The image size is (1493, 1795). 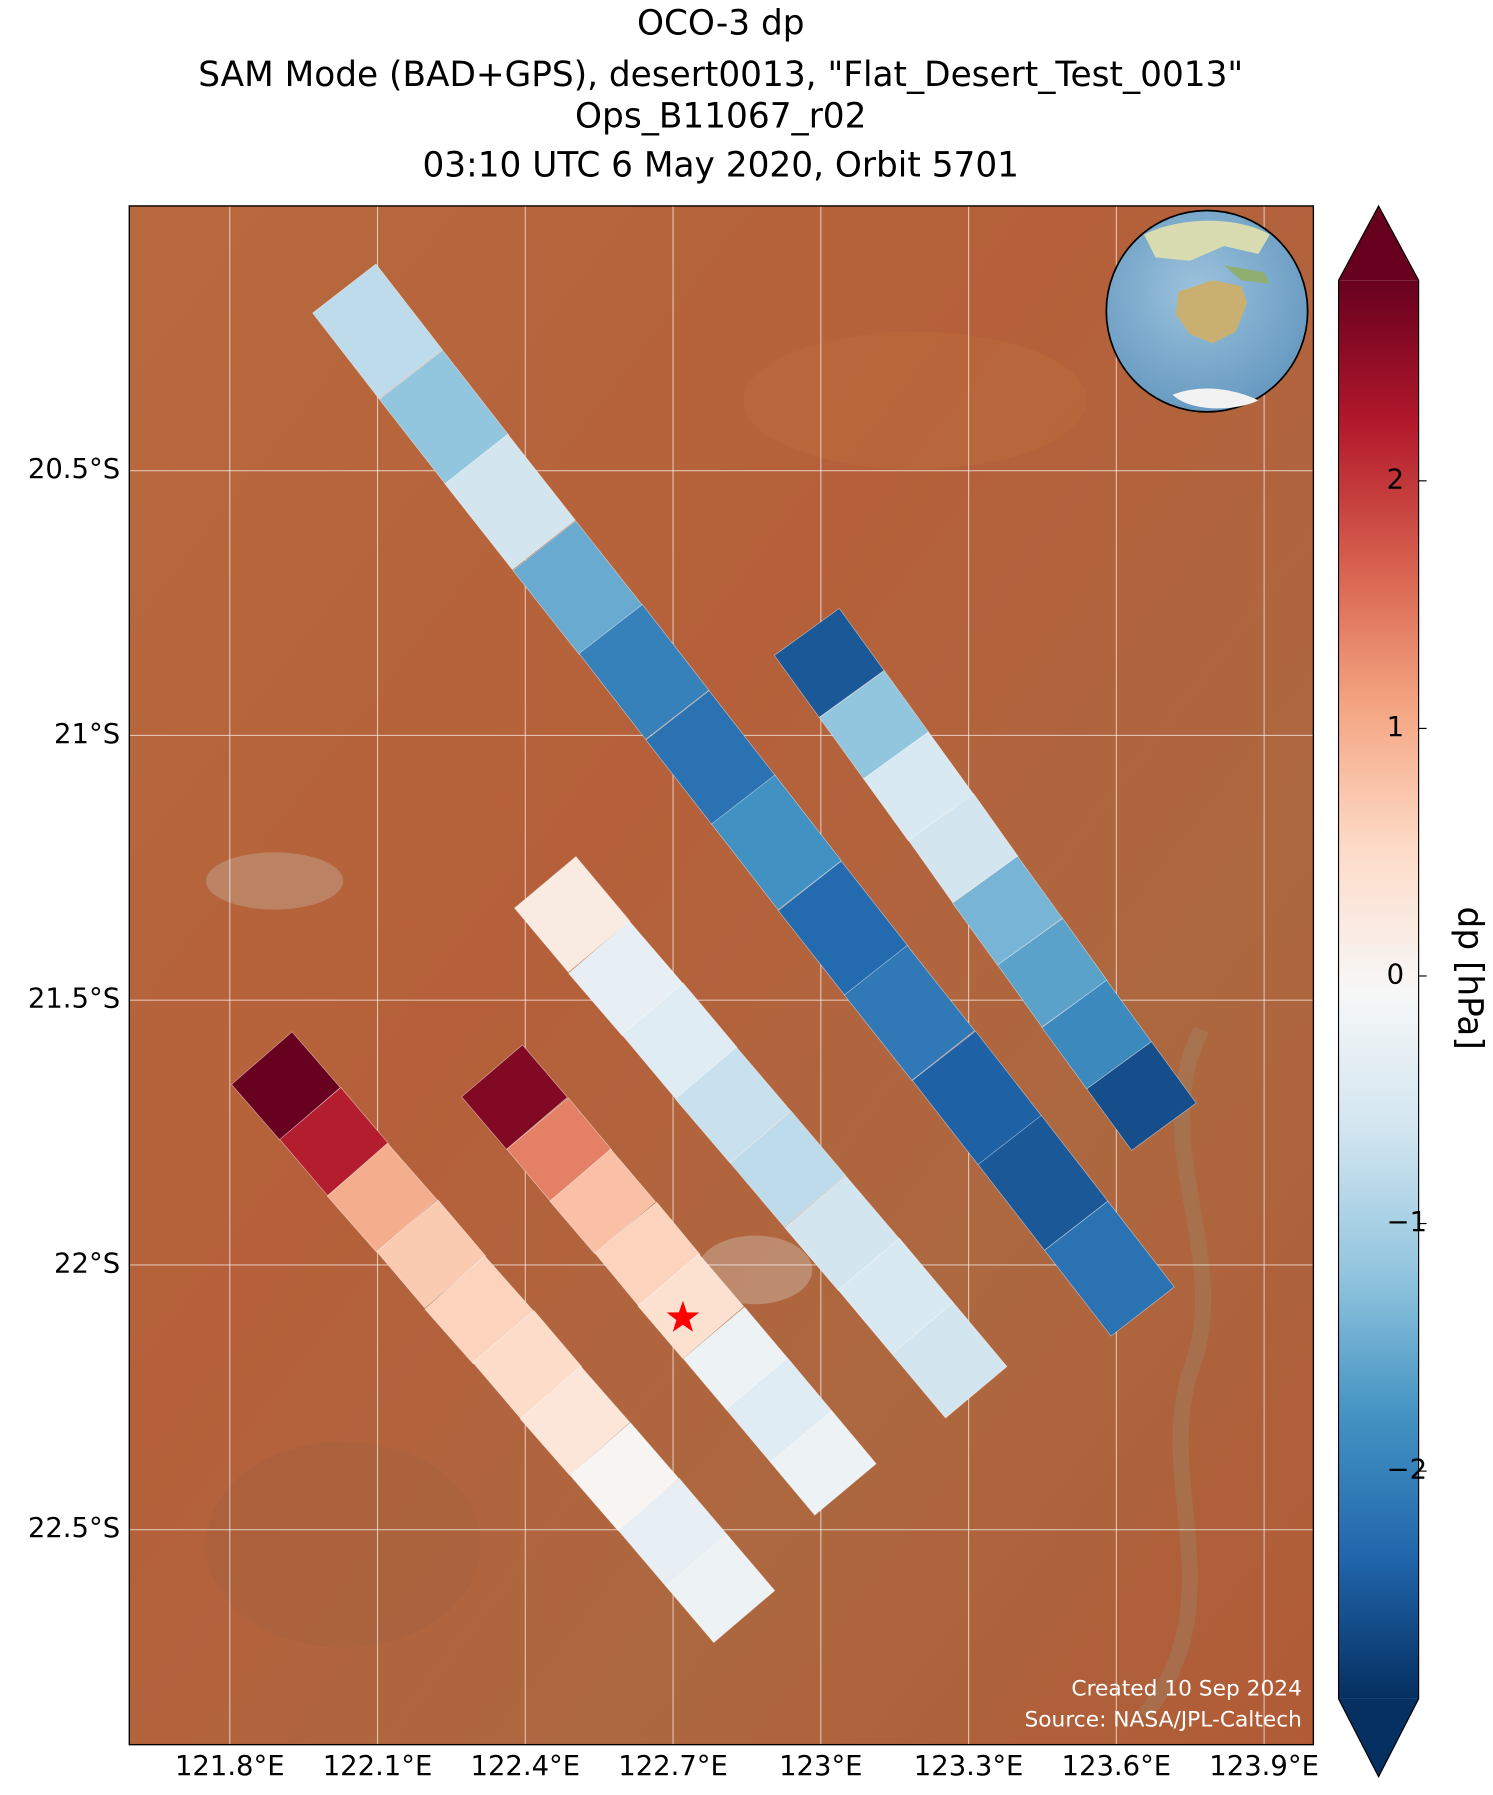 What do you see at coordinates (673, 1766) in the screenshot?
I see `x-tick-label: 122.7°E` at bounding box center [673, 1766].